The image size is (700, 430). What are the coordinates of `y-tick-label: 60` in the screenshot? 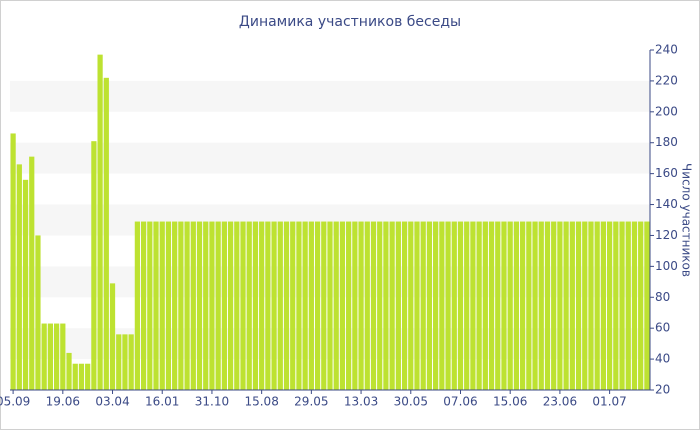 It's located at (662, 328).